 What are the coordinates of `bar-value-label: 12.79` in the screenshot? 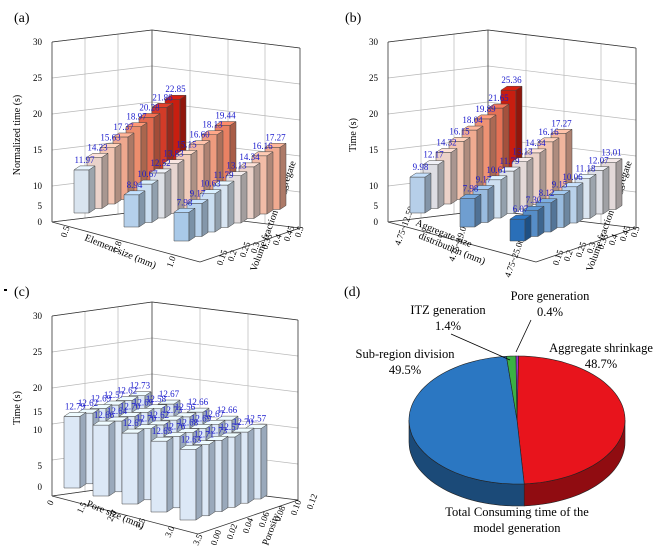 It's located at (75, 406).